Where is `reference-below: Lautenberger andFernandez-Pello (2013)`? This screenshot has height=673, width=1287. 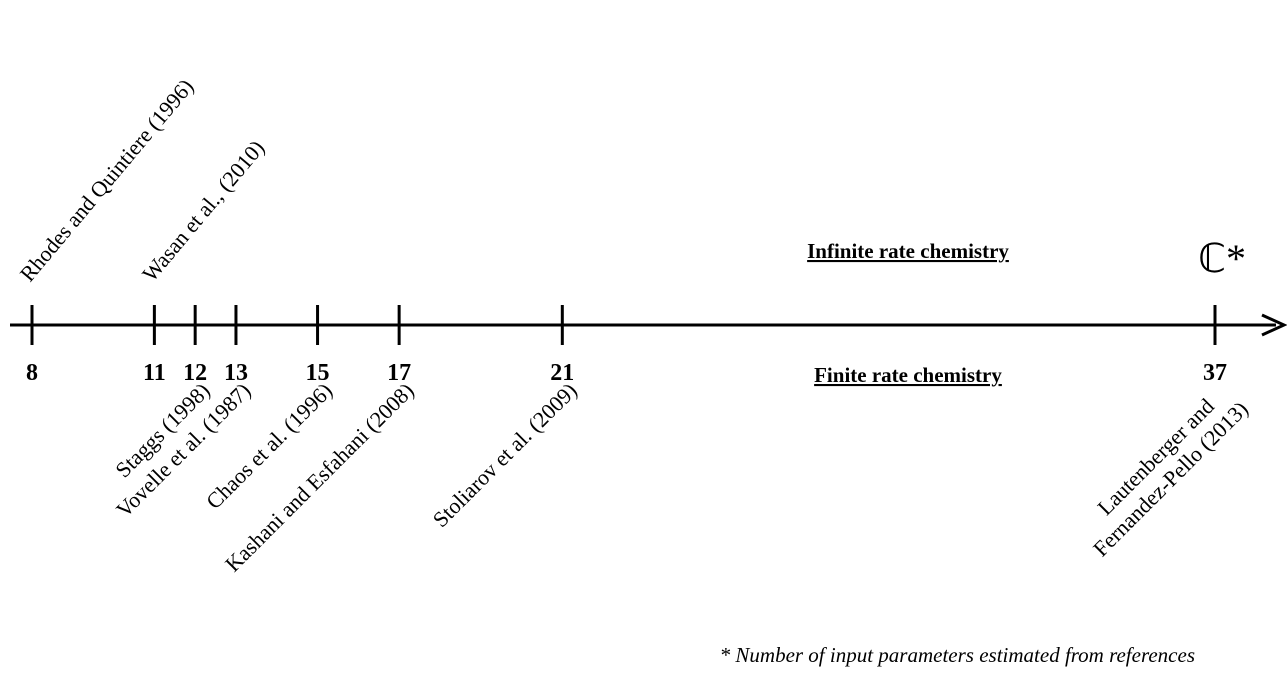
reference-below: Lautenberger andFernandez-Pello (2013) is located at coordinates (1161, 469).